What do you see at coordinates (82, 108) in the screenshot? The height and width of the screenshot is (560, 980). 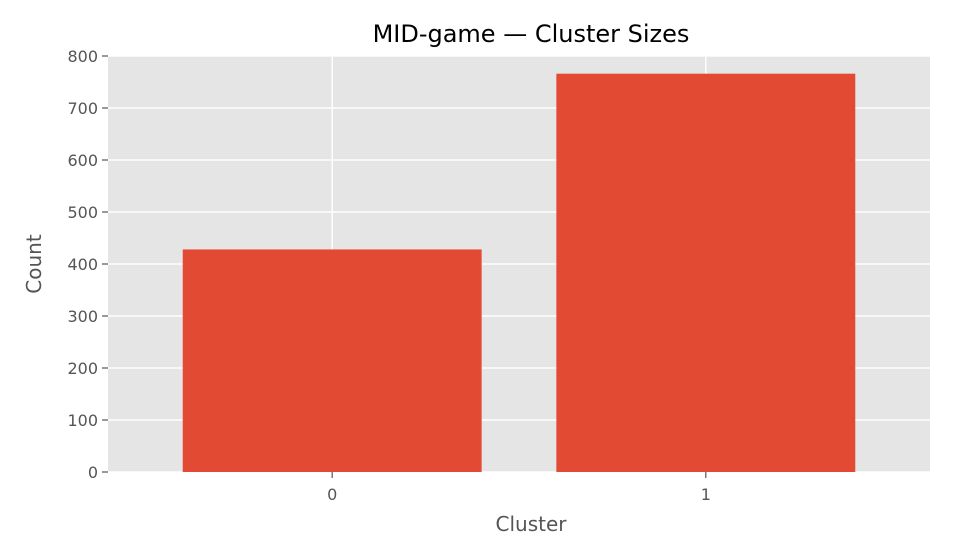 I see `y-tick-label: 700` at bounding box center [82, 108].